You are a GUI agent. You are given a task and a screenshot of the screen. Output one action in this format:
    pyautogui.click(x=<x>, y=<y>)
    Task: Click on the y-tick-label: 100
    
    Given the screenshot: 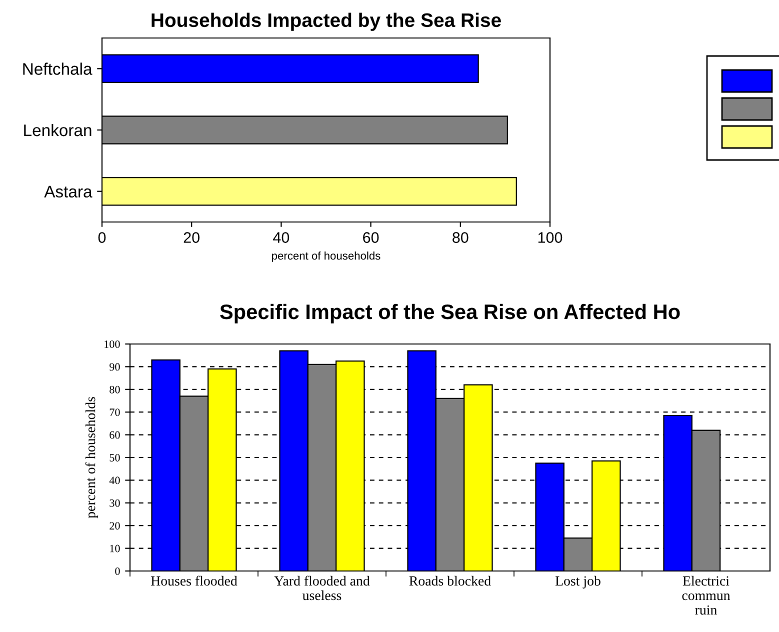 What is the action you would take?
    pyautogui.click(x=112, y=344)
    